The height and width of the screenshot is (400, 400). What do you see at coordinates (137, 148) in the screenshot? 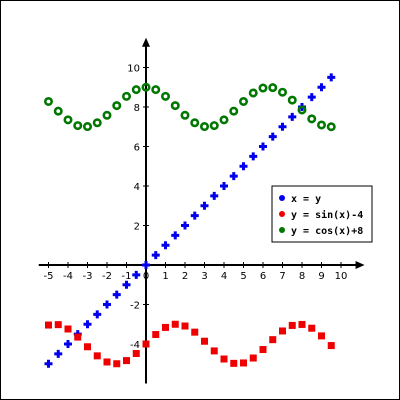
I see `y-tick-label: 6` at bounding box center [137, 148].